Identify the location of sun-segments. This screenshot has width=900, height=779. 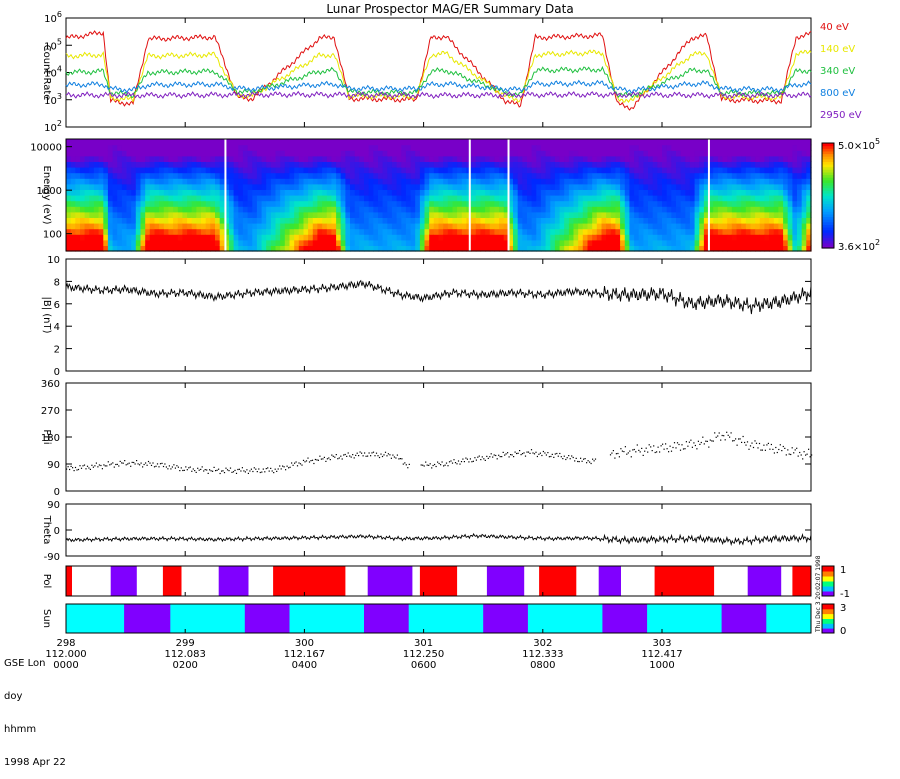
(439, 618).